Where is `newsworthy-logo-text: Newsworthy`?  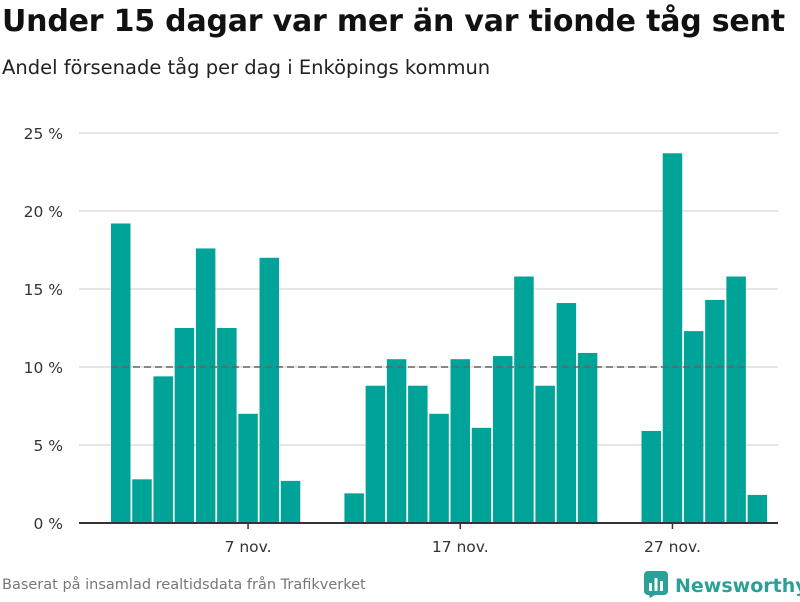 newsworthy-logo-text: Newsworthy is located at coordinates (737, 586).